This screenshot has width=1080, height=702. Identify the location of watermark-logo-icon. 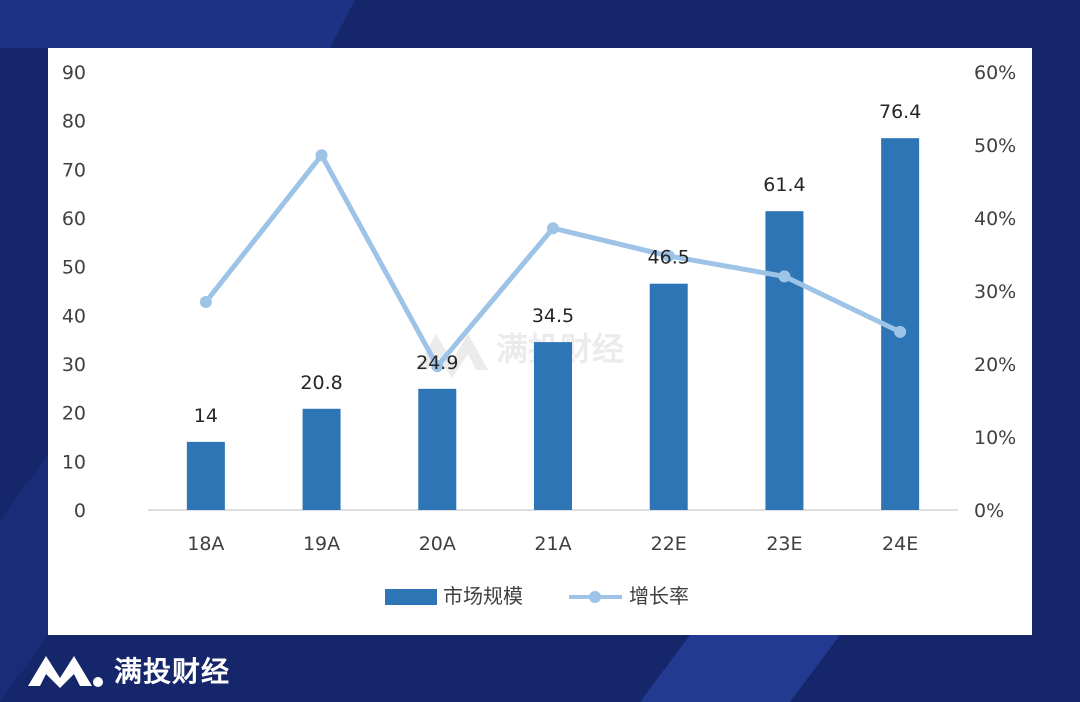
(452, 356).